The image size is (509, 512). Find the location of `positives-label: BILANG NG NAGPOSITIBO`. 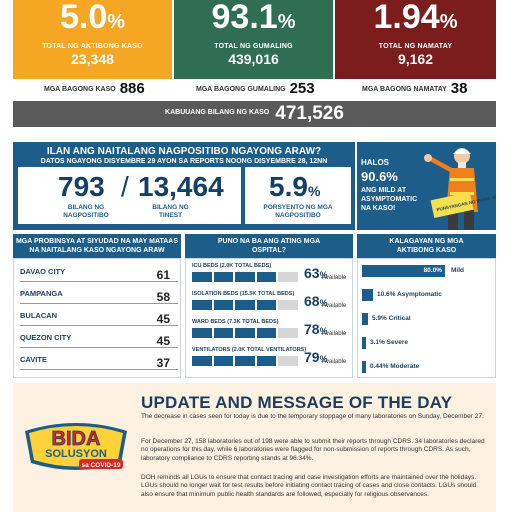

positives-label: BILANG NG NAGPOSITIBO is located at coordinates (86, 211).